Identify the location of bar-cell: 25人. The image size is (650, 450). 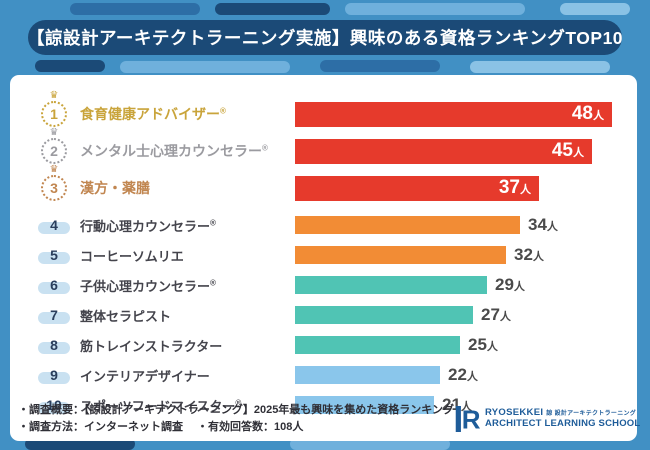
(460, 345).